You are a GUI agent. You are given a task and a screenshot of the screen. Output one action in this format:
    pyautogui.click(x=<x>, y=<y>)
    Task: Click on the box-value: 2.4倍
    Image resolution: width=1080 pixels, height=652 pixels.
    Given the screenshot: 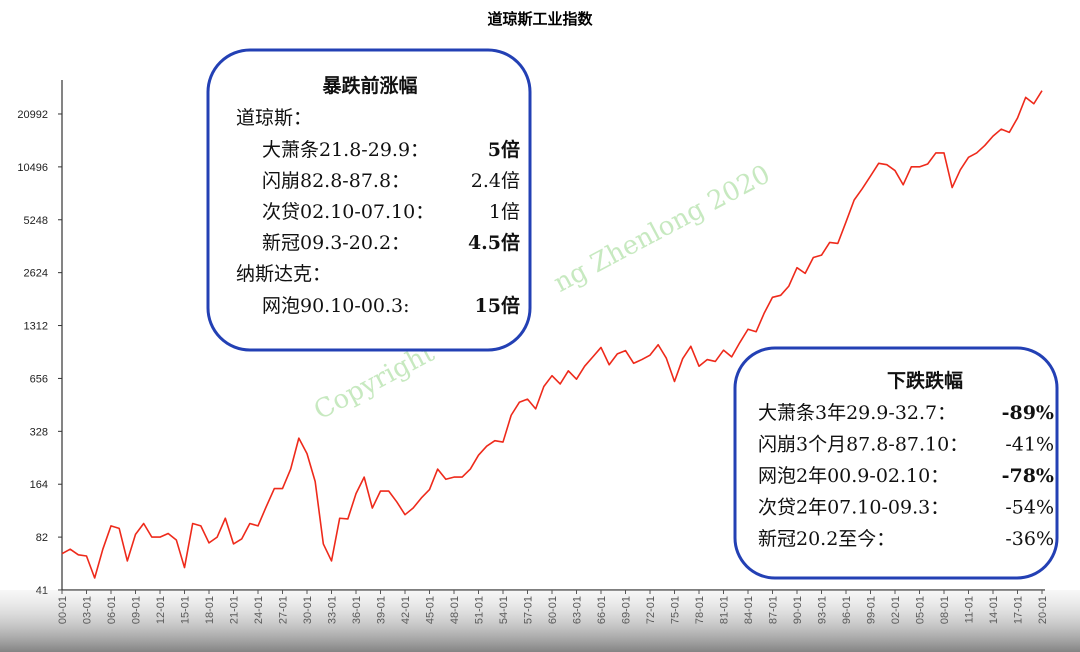 What is the action you would take?
    pyautogui.click(x=495, y=181)
    